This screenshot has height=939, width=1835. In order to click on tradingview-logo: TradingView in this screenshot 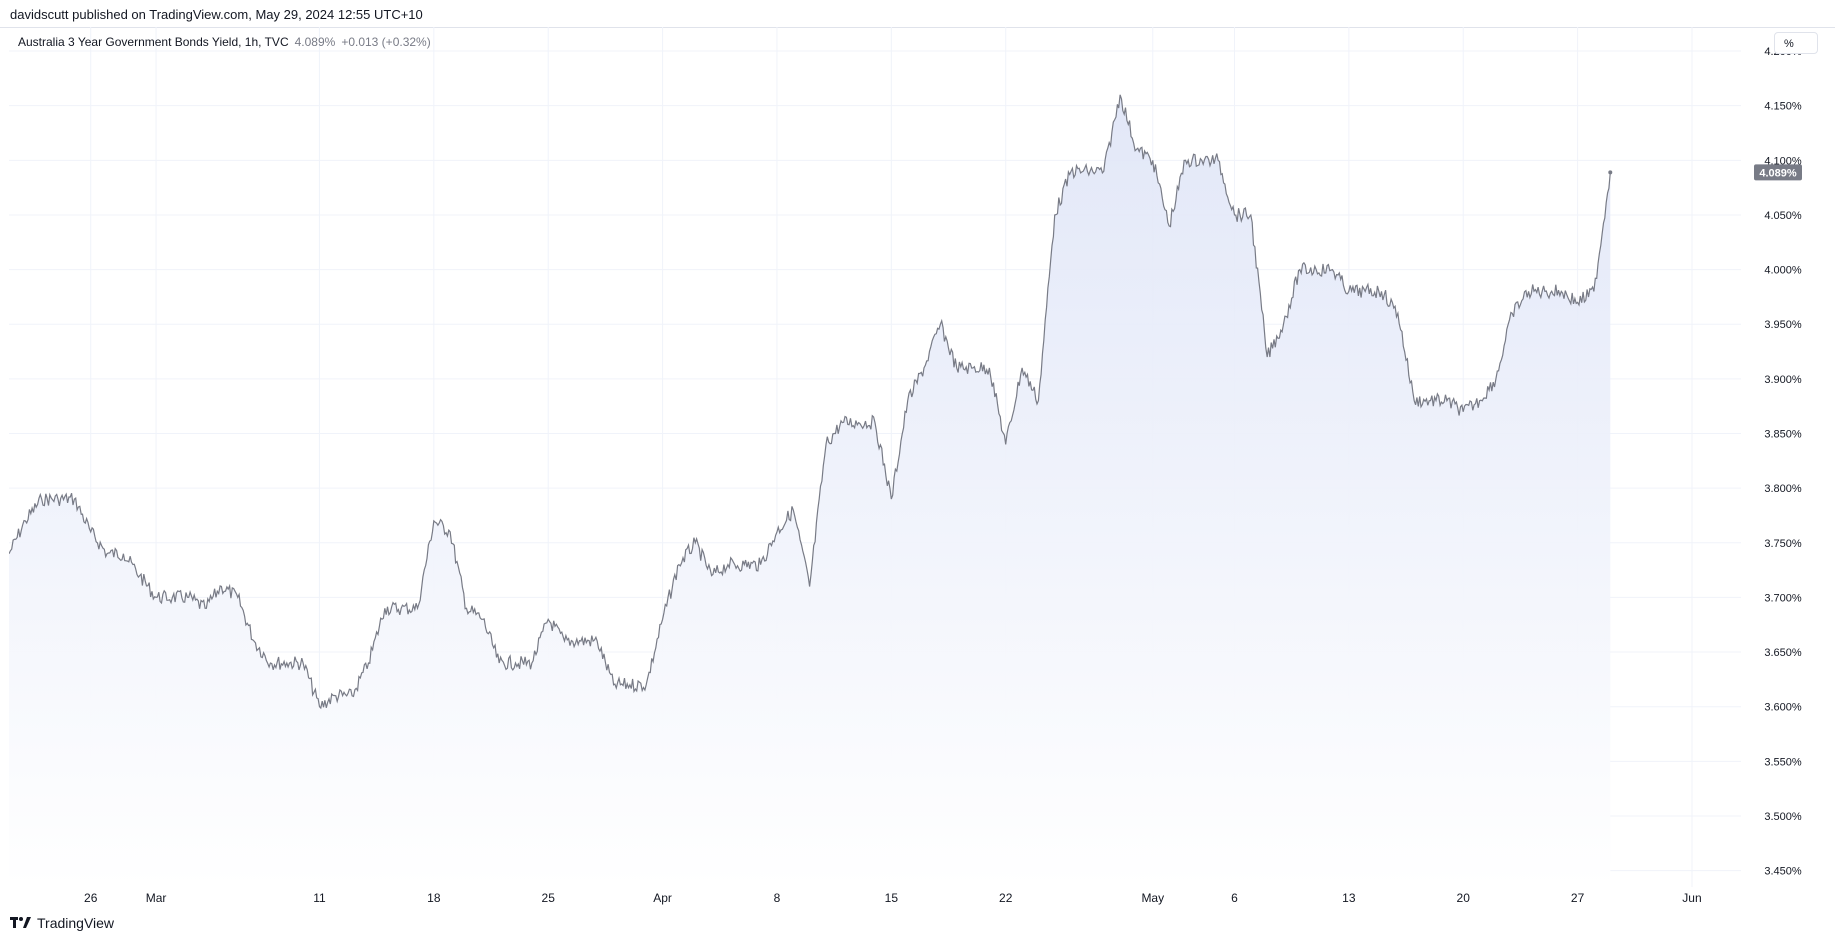, I will do `click(62, 923)`.